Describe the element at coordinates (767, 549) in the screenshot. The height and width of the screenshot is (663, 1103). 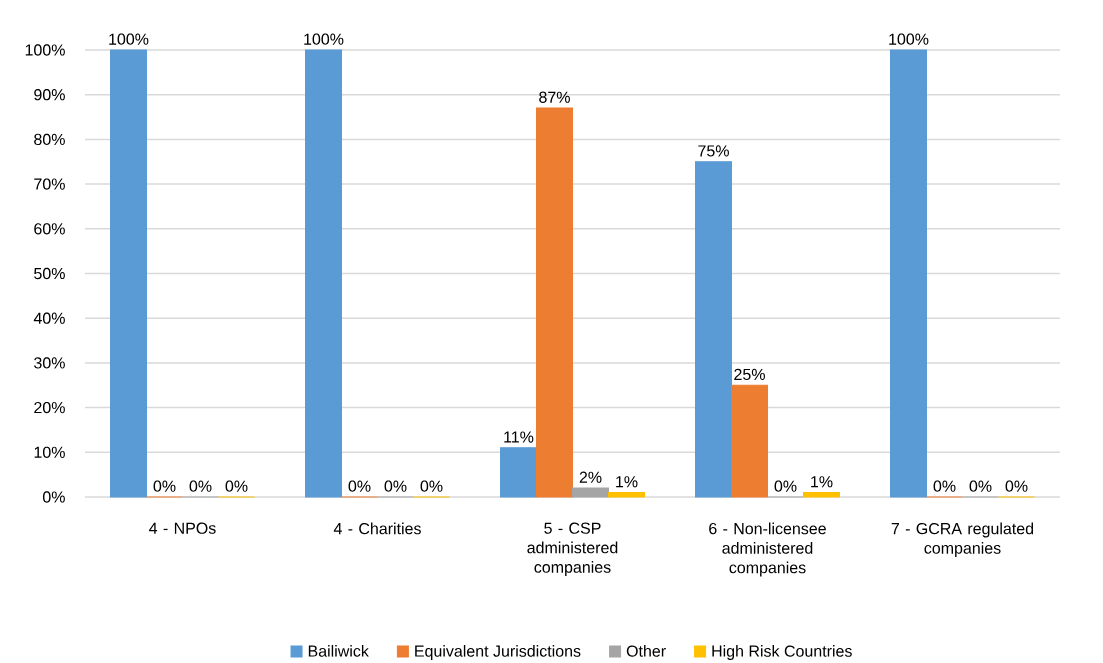
I see `x-tick-label: 6 - Non-licensee administered companies` at that location.